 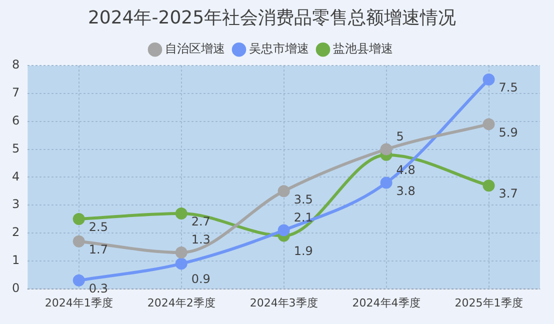 What do you see at coordinates (98, 289) in the screenshot?
I see `data-label: 0.3` at bounding box center [98, 289].